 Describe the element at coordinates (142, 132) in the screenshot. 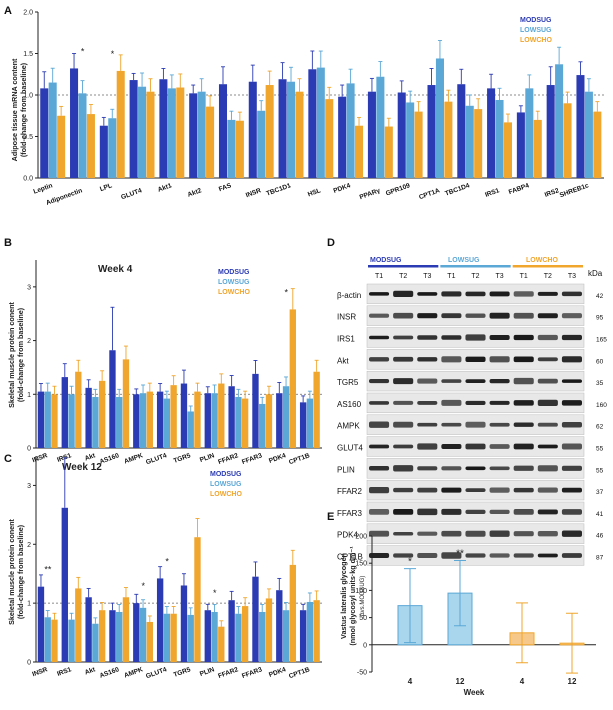

I see `bar-lowsug-glut4` at that location.